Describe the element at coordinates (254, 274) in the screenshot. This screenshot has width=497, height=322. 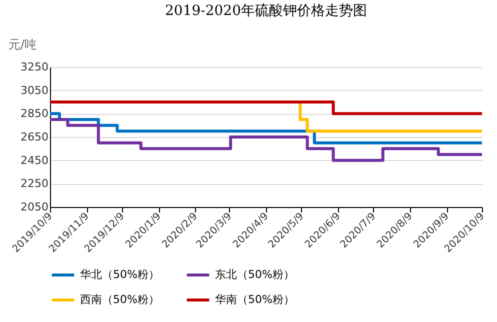
I see `legend-label: 东北（50%粉）` at that location.